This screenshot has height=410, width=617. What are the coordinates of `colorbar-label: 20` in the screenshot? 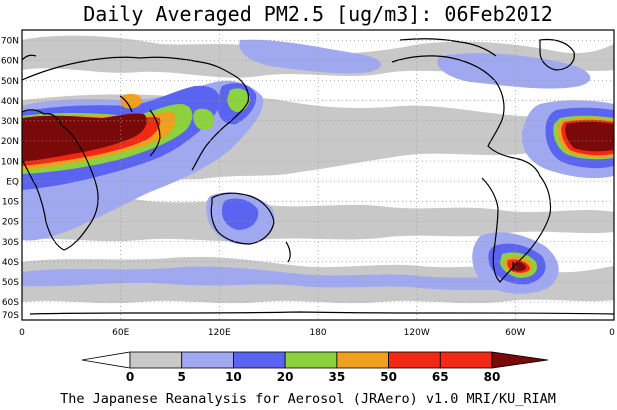 It's located at (285, 377).